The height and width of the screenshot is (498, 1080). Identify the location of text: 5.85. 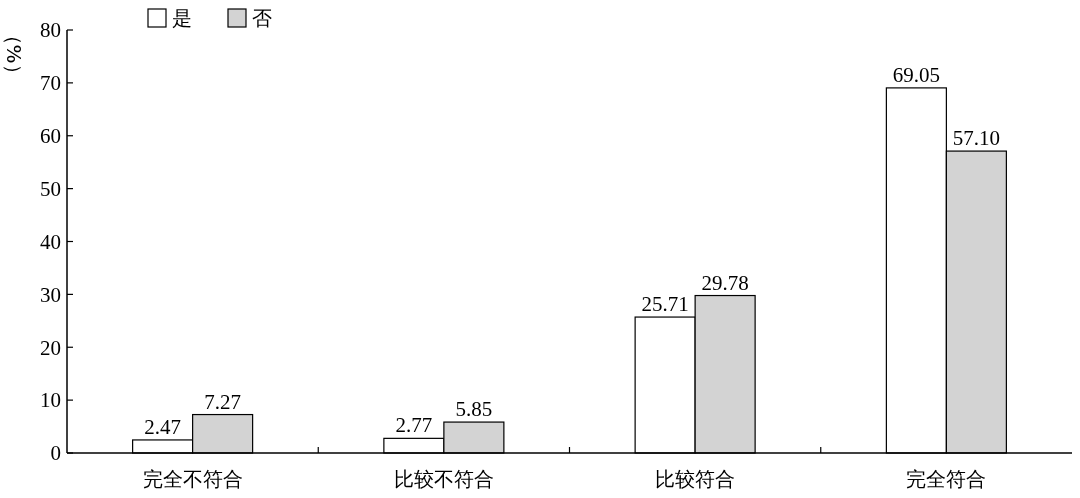
(474, 409).